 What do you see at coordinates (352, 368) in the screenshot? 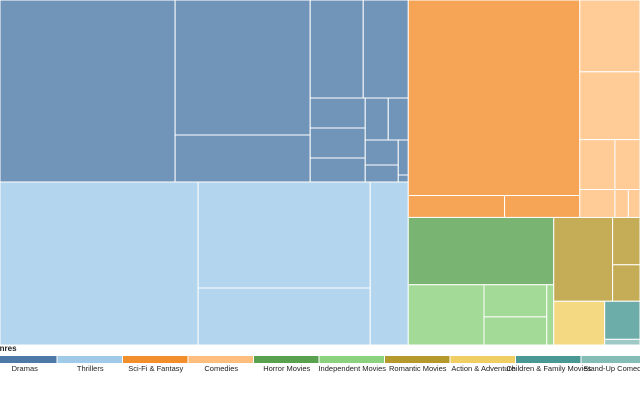
I see `legend-label: Independent Movies` at bounding box center [352, 368].